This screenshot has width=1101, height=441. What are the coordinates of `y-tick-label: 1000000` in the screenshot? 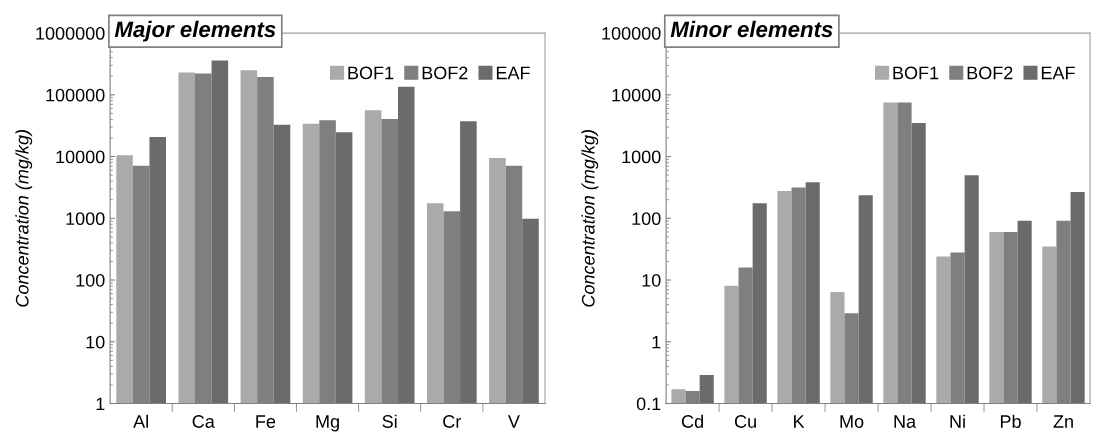 It's located at (70, 33).